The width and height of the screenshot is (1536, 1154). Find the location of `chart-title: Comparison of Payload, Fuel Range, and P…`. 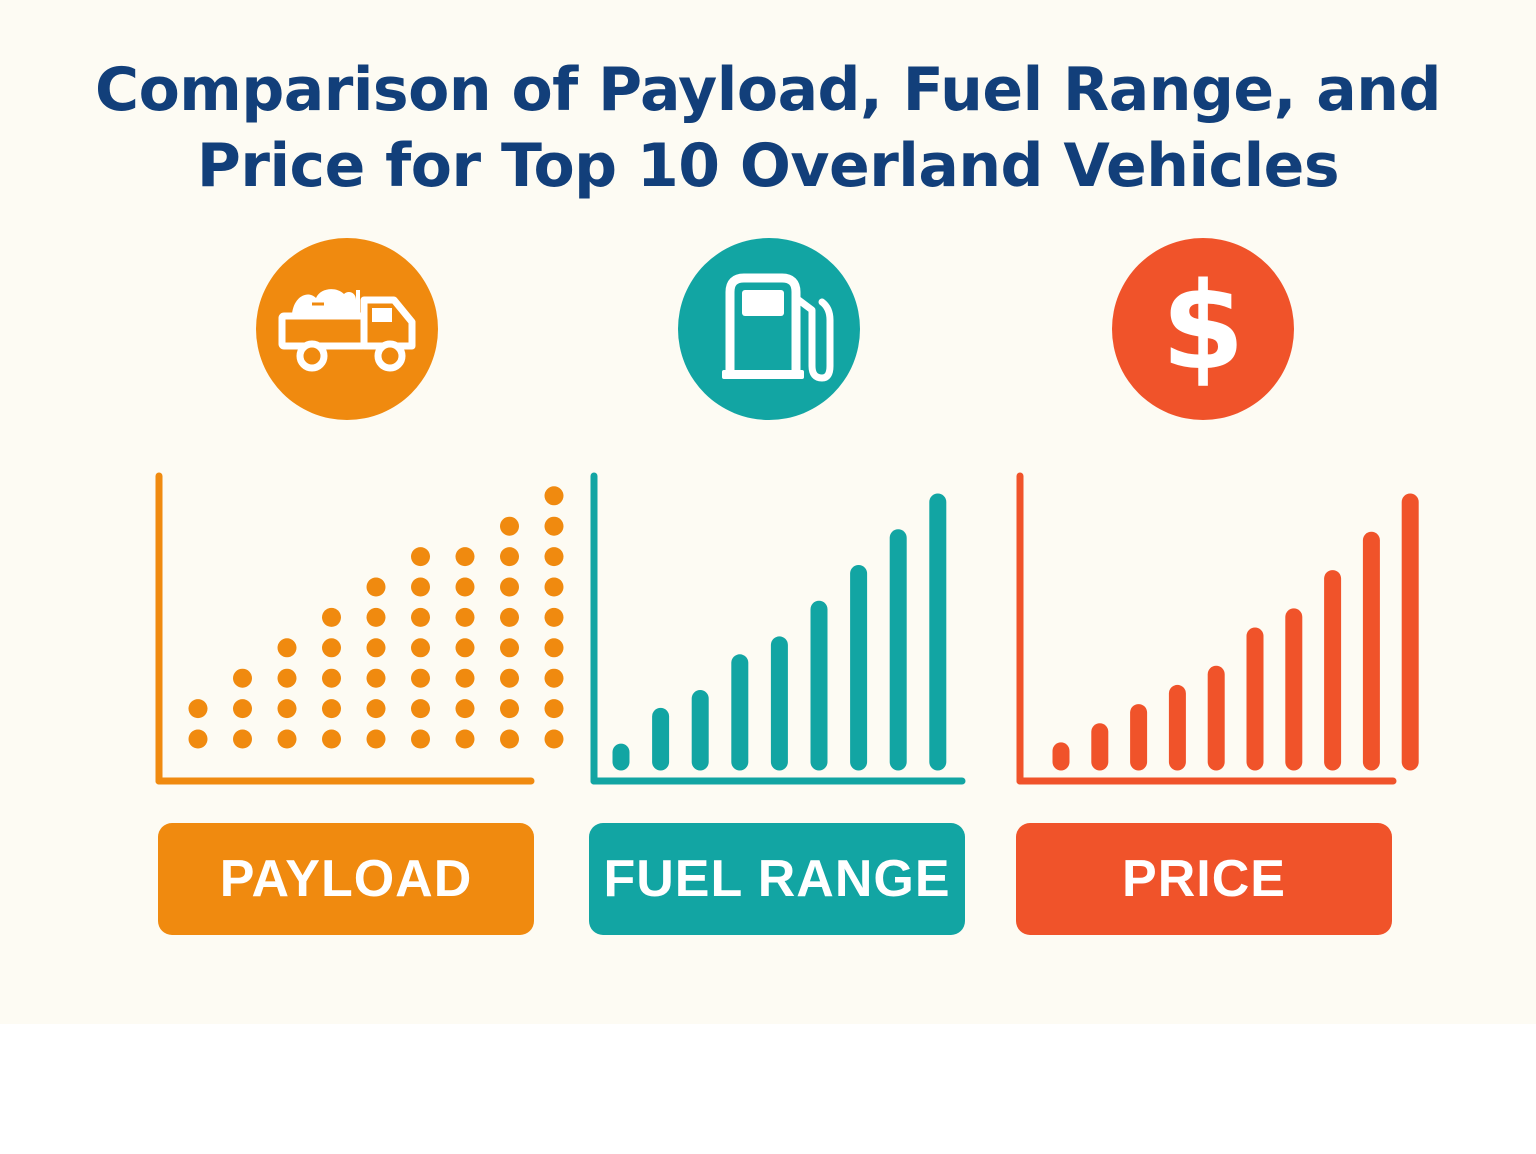

chart-title: Comparison of Payload, Fuel Range, and P… is located at coordinates (768, 128).